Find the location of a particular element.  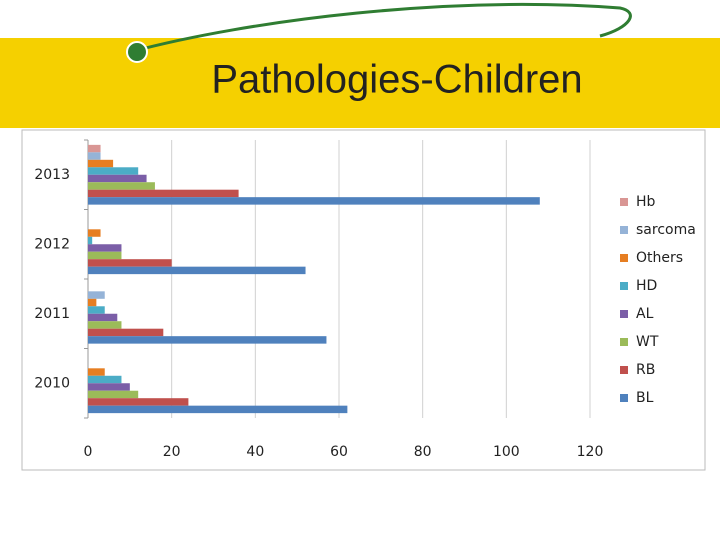

decor-logo is located at coordinates (137, 52).